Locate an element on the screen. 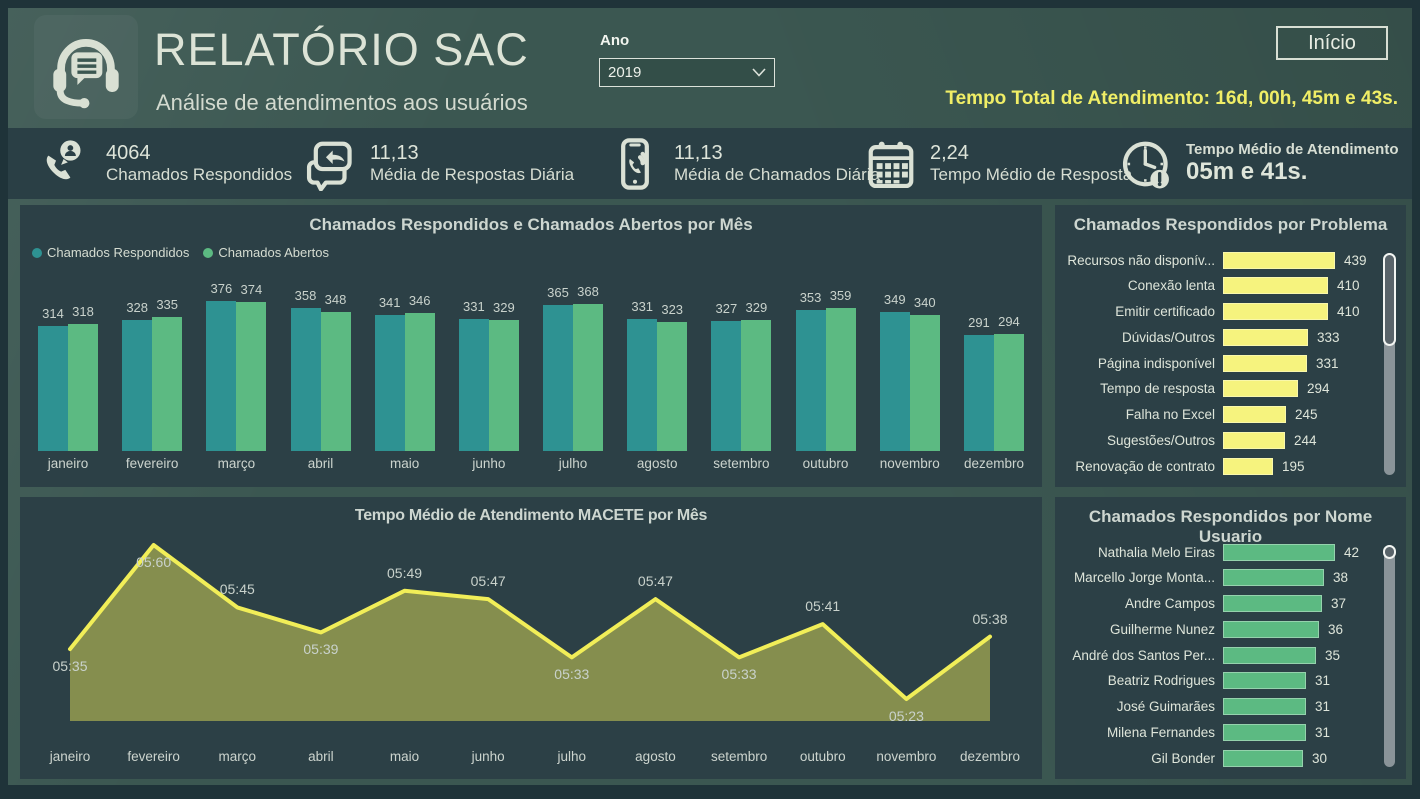 Image resolution: width=1420 pixels, height=799 pixels. value-label: 331 is located at coordinates (1327, 363).